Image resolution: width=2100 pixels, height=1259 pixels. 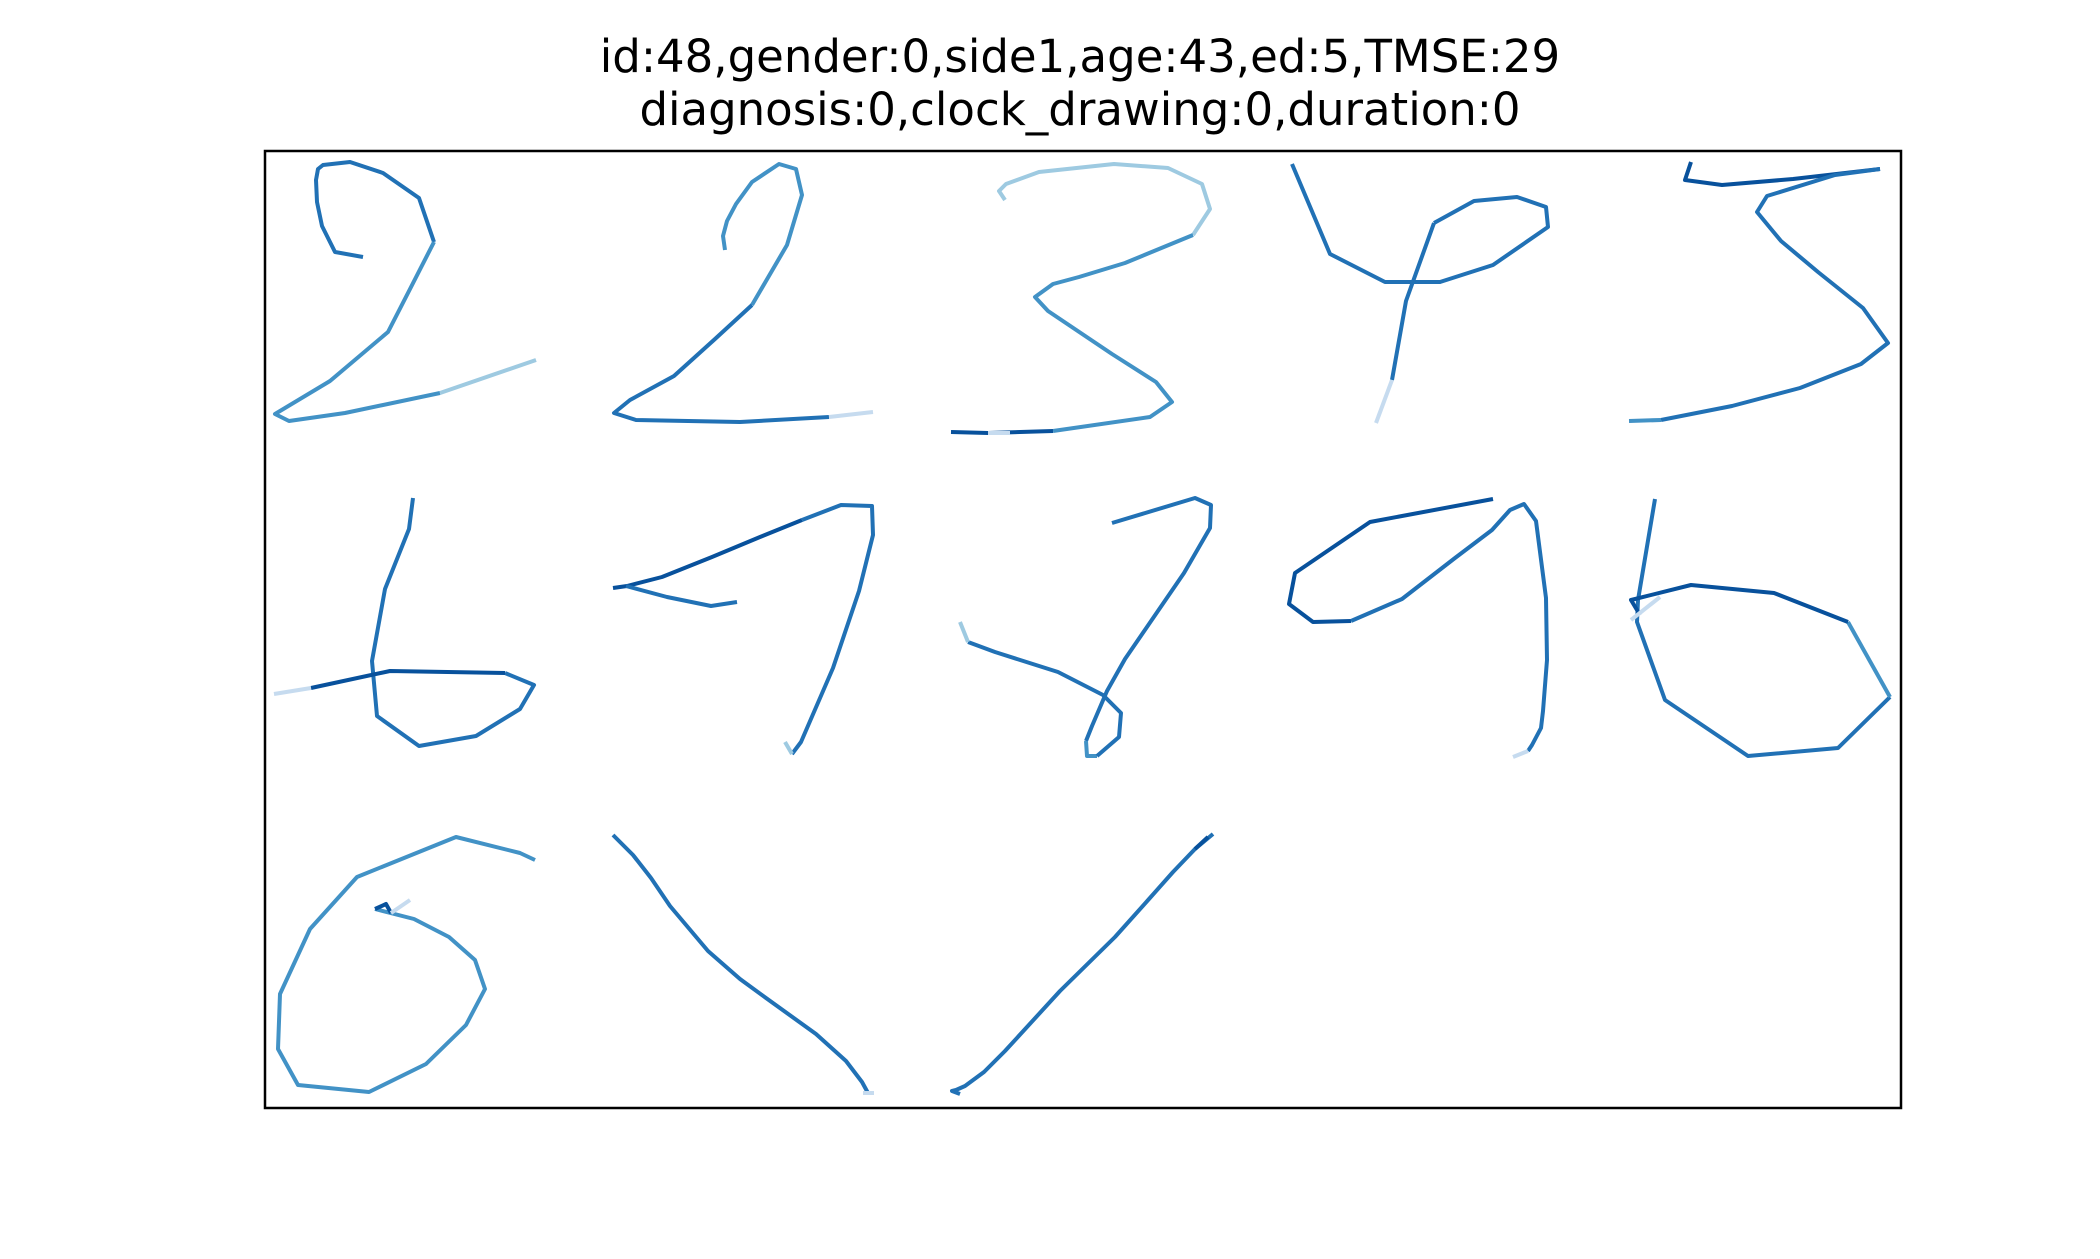 What do you see at coordinates (743, 629) in the screenshot?
I see `panel-7-stroke-seven` at bounding box center [743, 629].